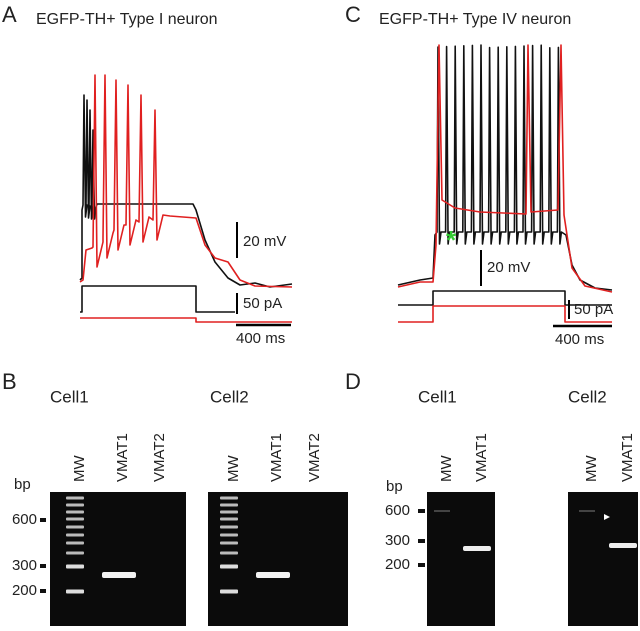  What do you see at coordinates (475, 19) in the screenshot?
I see `panel-title: EGFP-TH+ Type IV neuron` at bounding box center [475, 19].